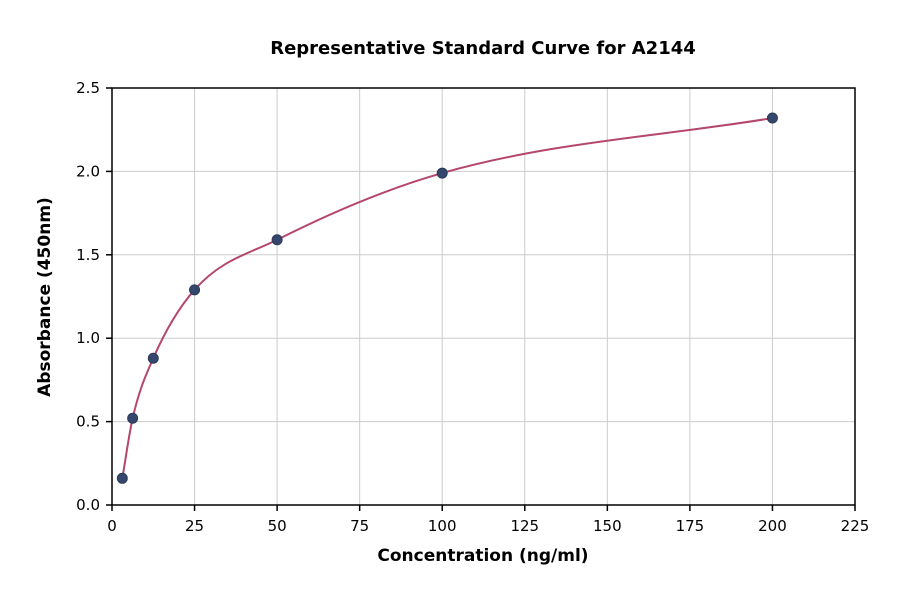 The height and width of the screenshot is (594, 900). What do you see at coordinates (88, 171) in the screenshot?
I see `y-tick-label: 2.0` at bounding box center [88, 171].